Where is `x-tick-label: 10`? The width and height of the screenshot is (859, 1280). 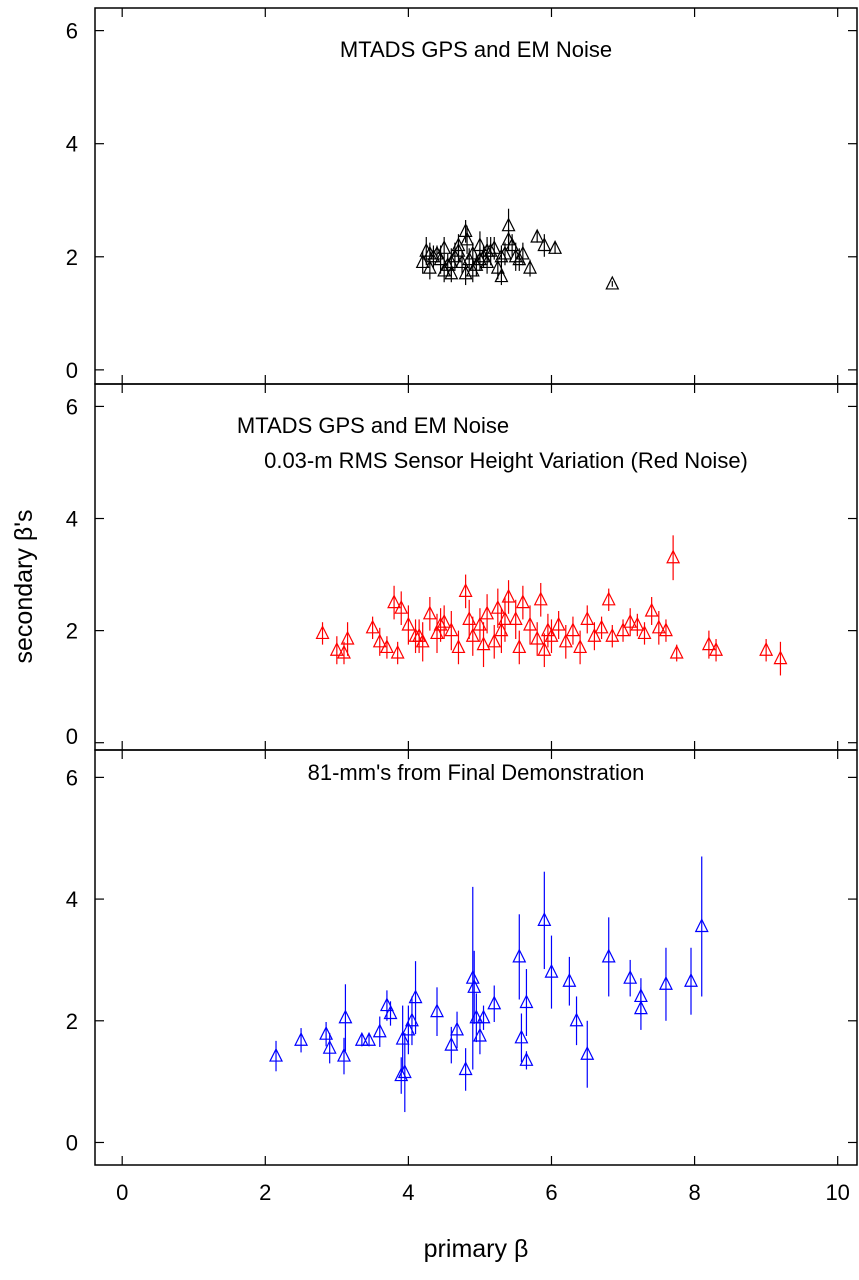
x-tick-label: 10 is located at coordinates (837, 1192).